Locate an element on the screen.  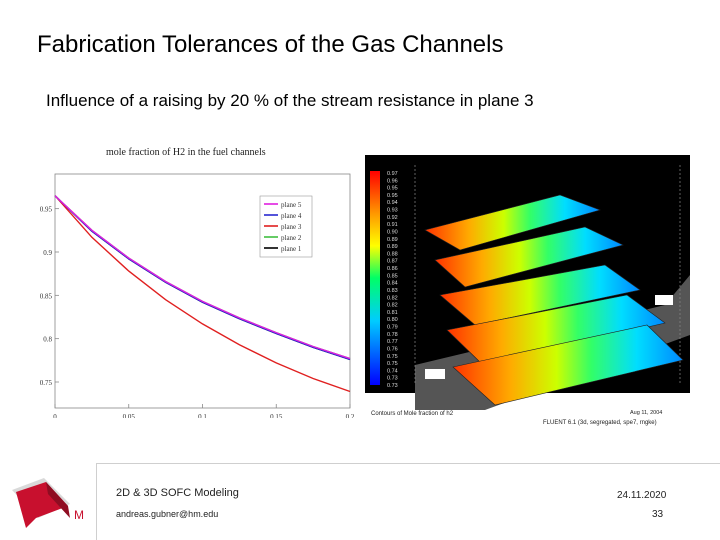
page-number: 33 is located at coordinates (658, 514).